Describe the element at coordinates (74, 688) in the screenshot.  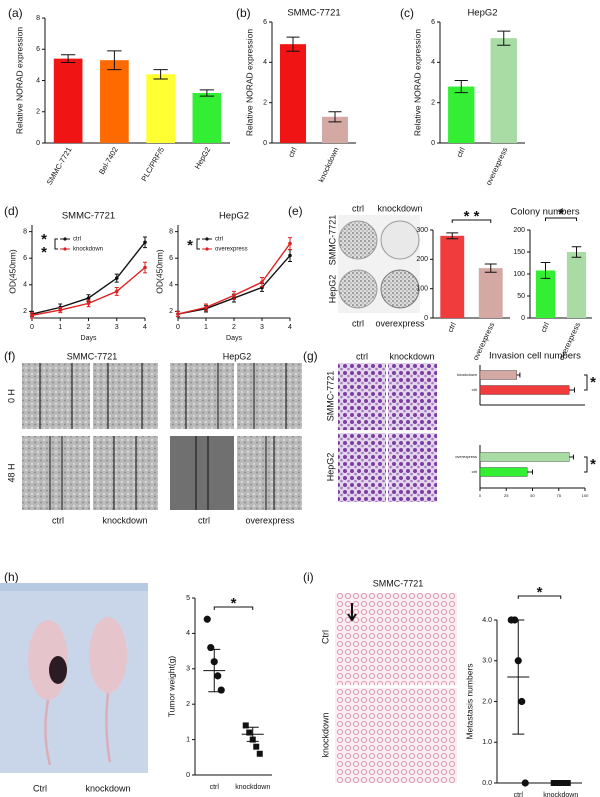
I see `mouse-photo: Ctrl knockdown` at that location.